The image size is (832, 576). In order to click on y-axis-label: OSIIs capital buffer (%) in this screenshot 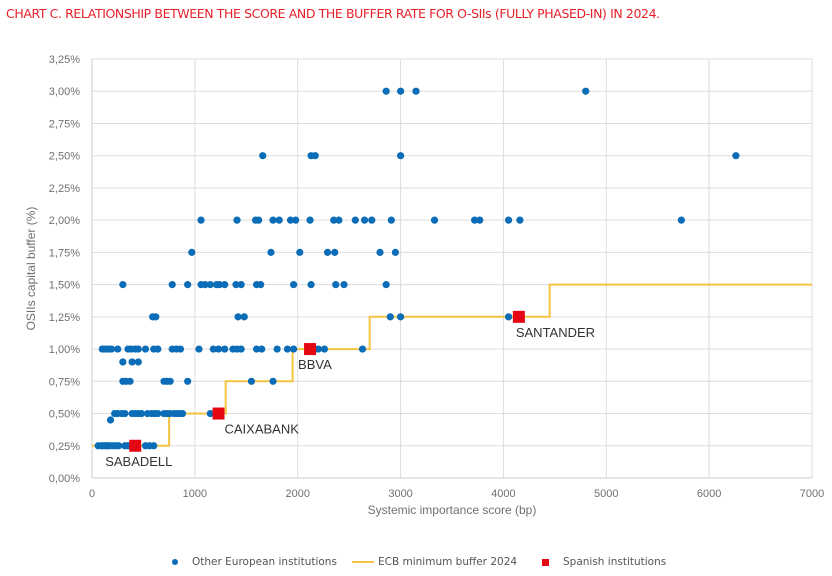, I will do `click(31, 269)`.